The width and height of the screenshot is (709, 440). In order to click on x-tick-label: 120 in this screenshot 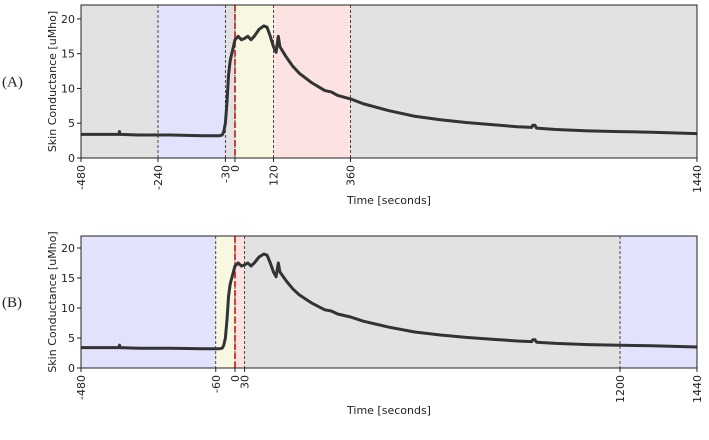, I will do `click(274, 175)`.